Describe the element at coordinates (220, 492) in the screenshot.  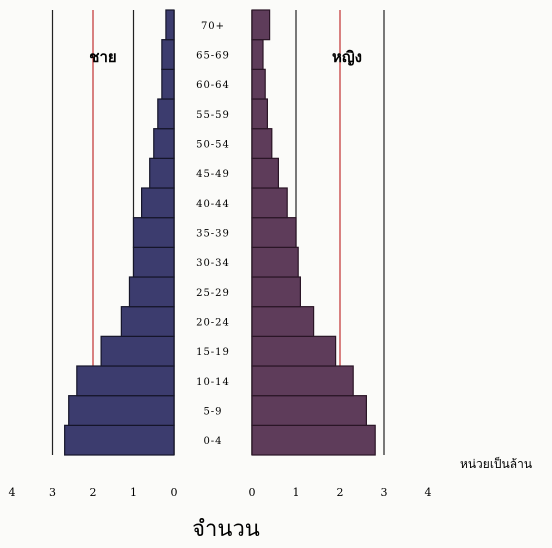
I see `x-tick-labels: 4 3 2 1 0 0 1 2 3 4` at that location.